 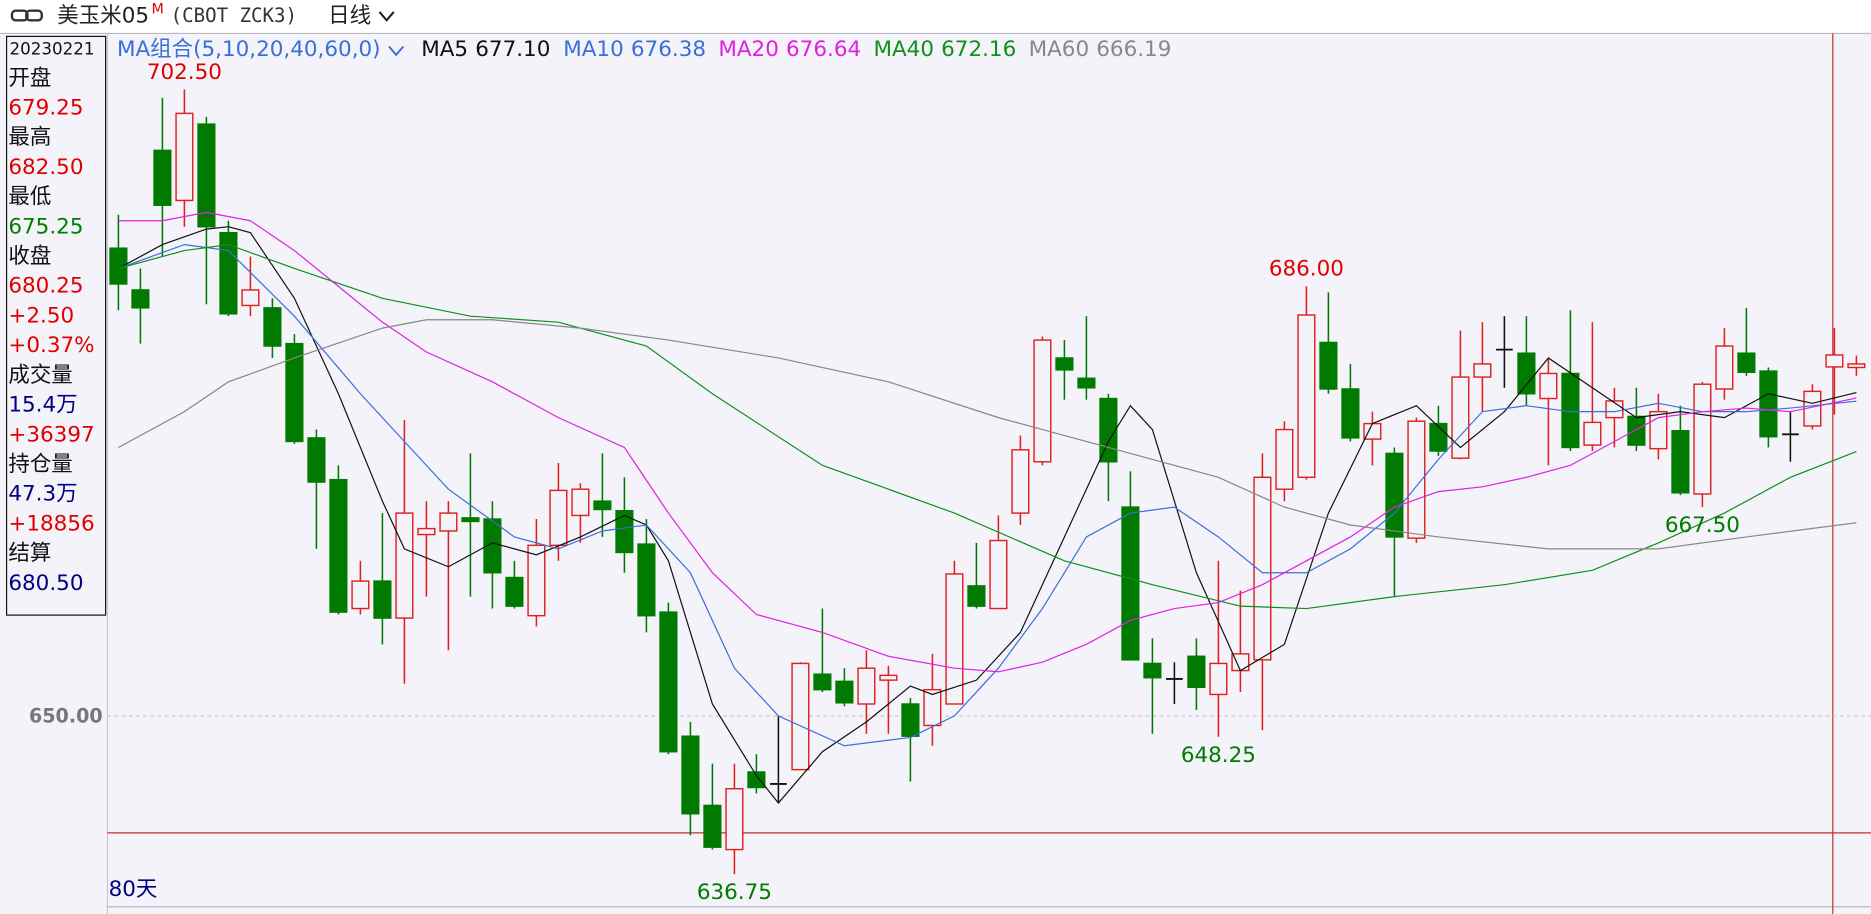 I want to click on top-bar, so click(x=935, y=17).